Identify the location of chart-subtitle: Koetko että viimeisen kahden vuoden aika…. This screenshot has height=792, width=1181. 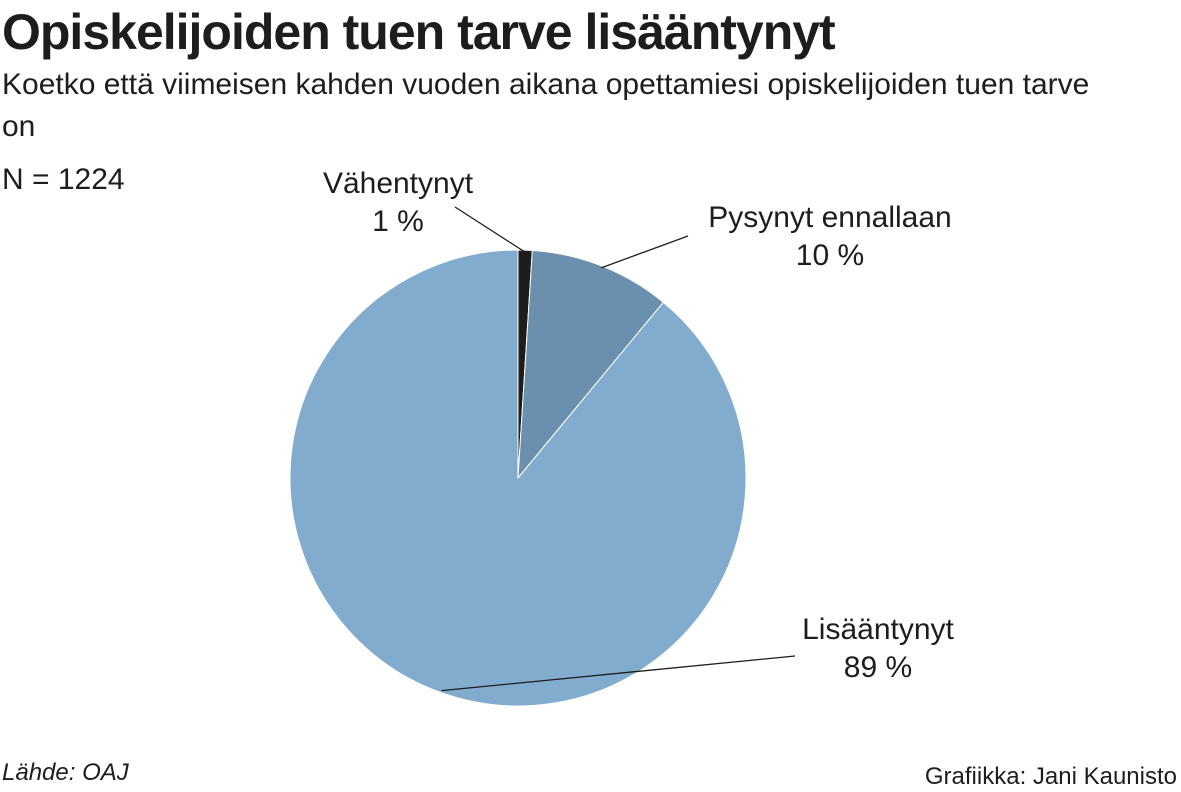
(546, 105).